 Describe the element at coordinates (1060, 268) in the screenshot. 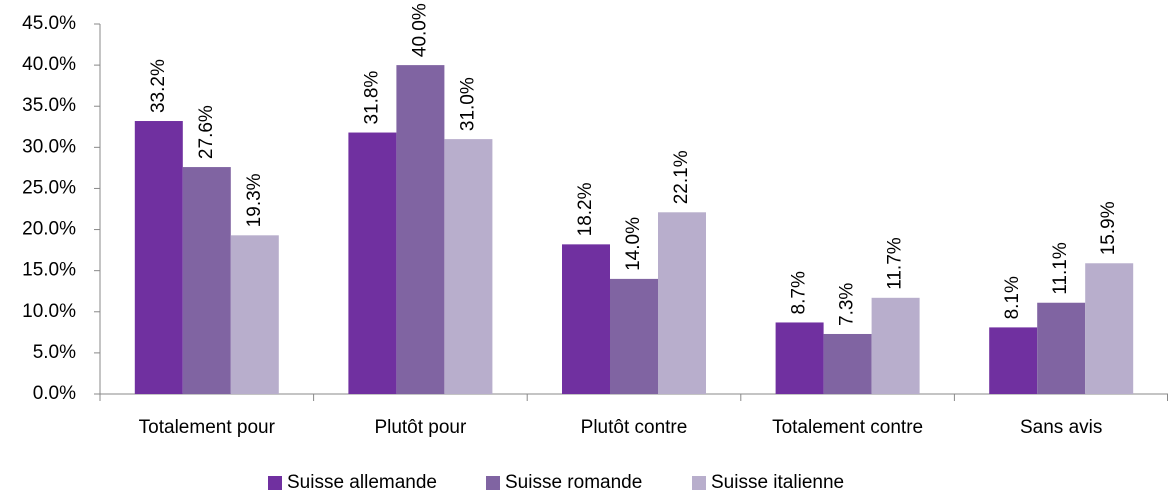

I see `data-label: 11.1%` at that location.